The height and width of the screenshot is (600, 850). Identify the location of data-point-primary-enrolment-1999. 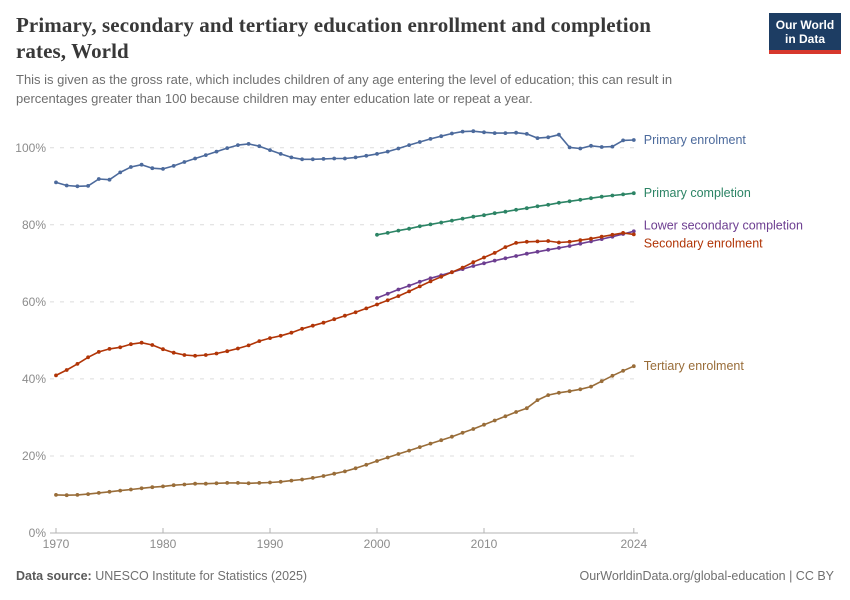
(366, 155).